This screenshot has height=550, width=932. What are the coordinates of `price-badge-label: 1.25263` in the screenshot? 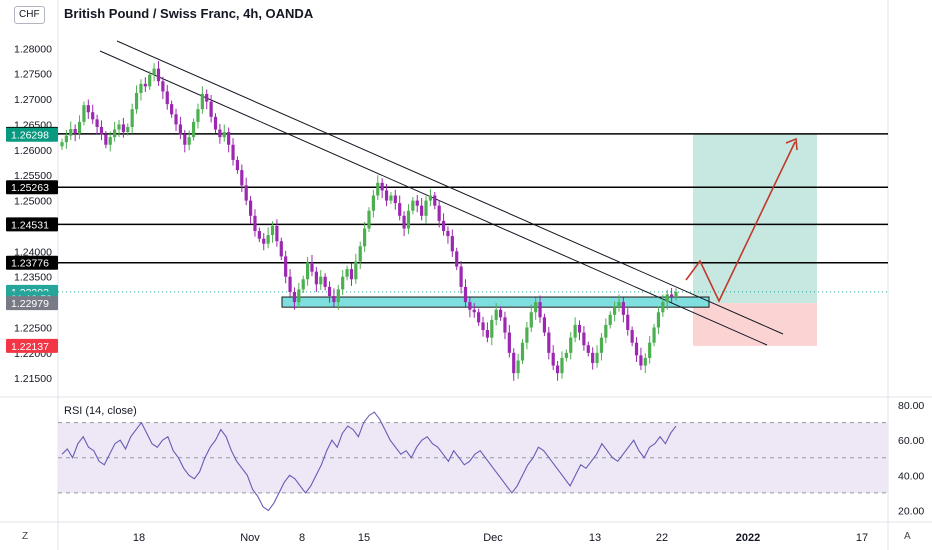 It's located at (30, 188).